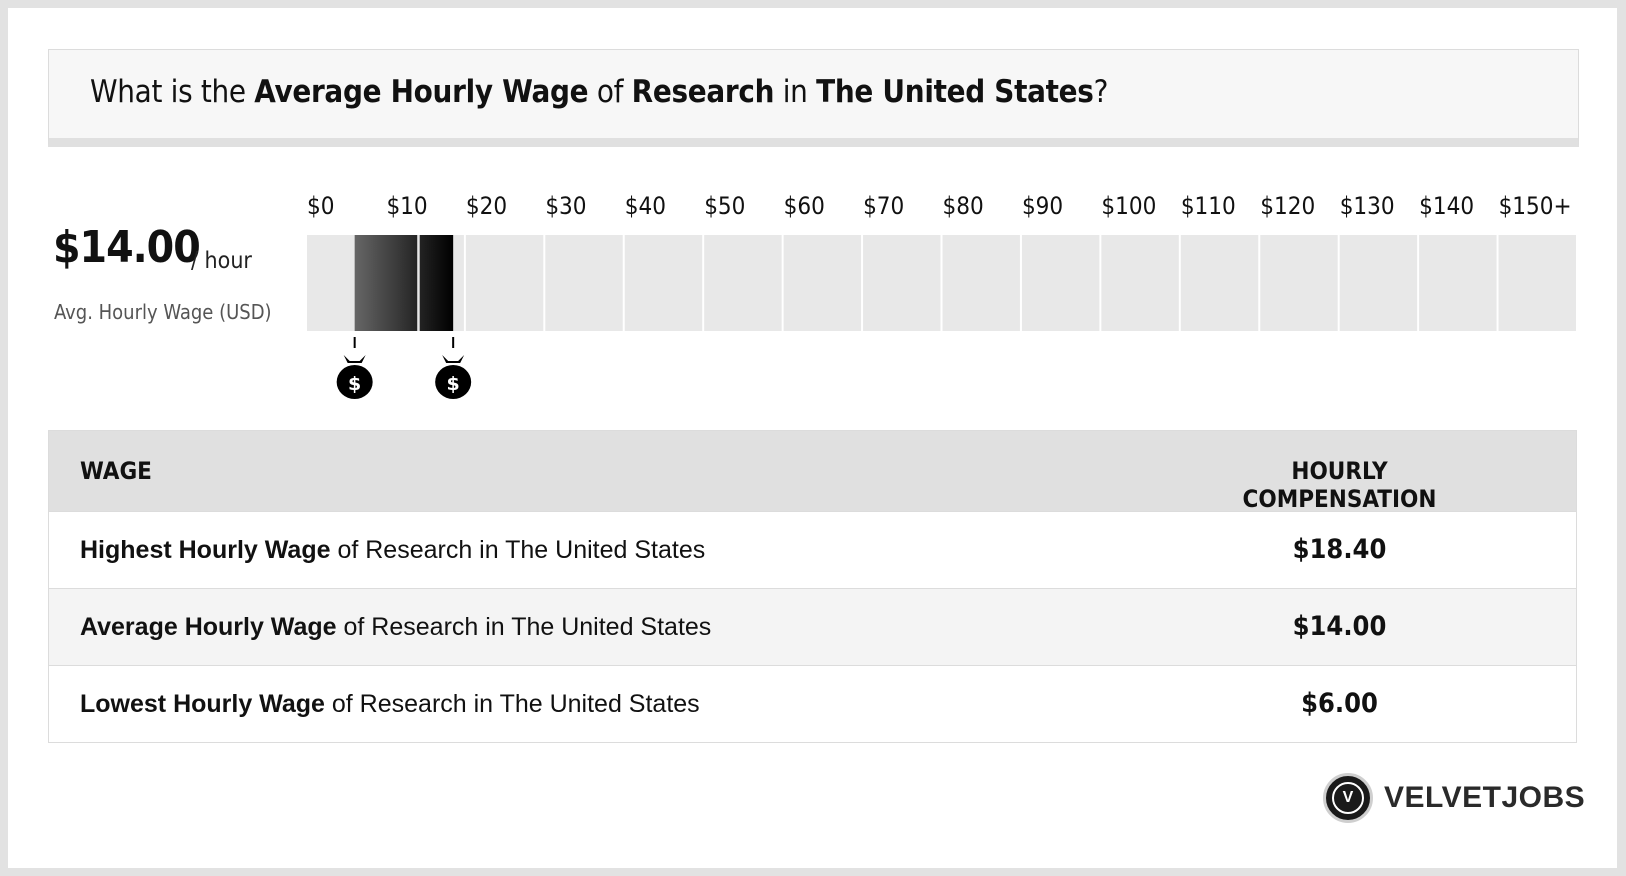 Image resolution: width=1626 pixels, height=876 pixels. Describe the element at coordinates (1042, 206) in the screenshot. I see `tick-label: $90` at that location.